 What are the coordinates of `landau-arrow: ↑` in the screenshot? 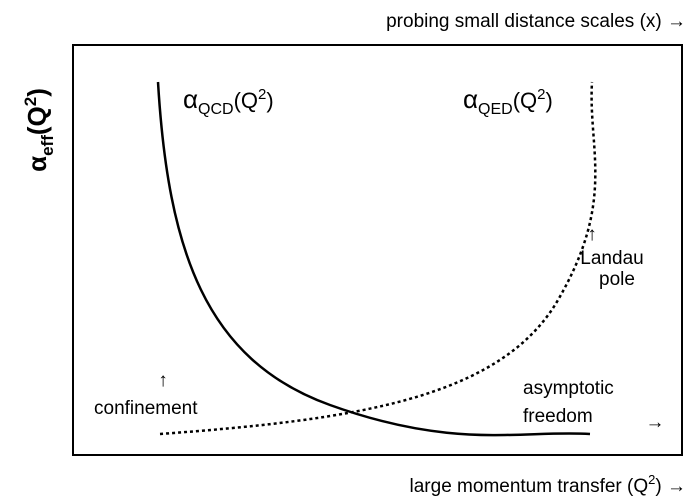 It's located at (592, 234).